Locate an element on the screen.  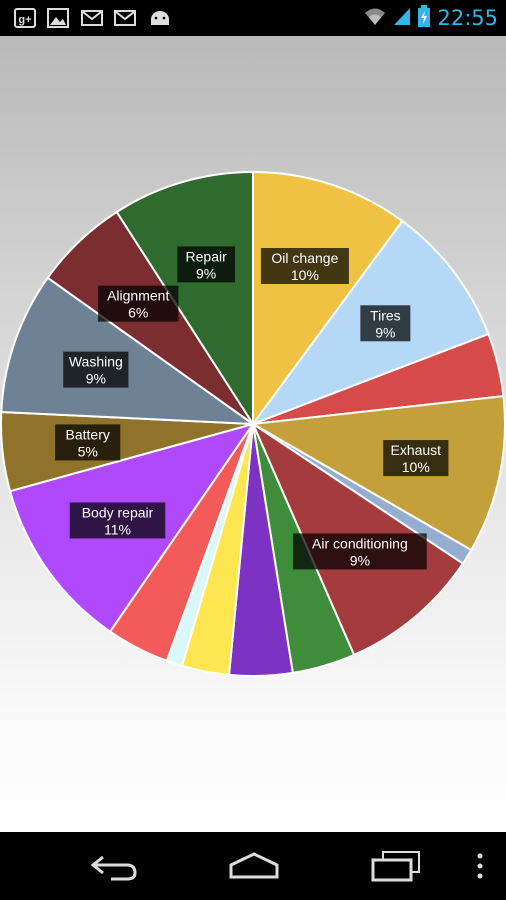
wifi-icon is located at coordinates (375, 18).